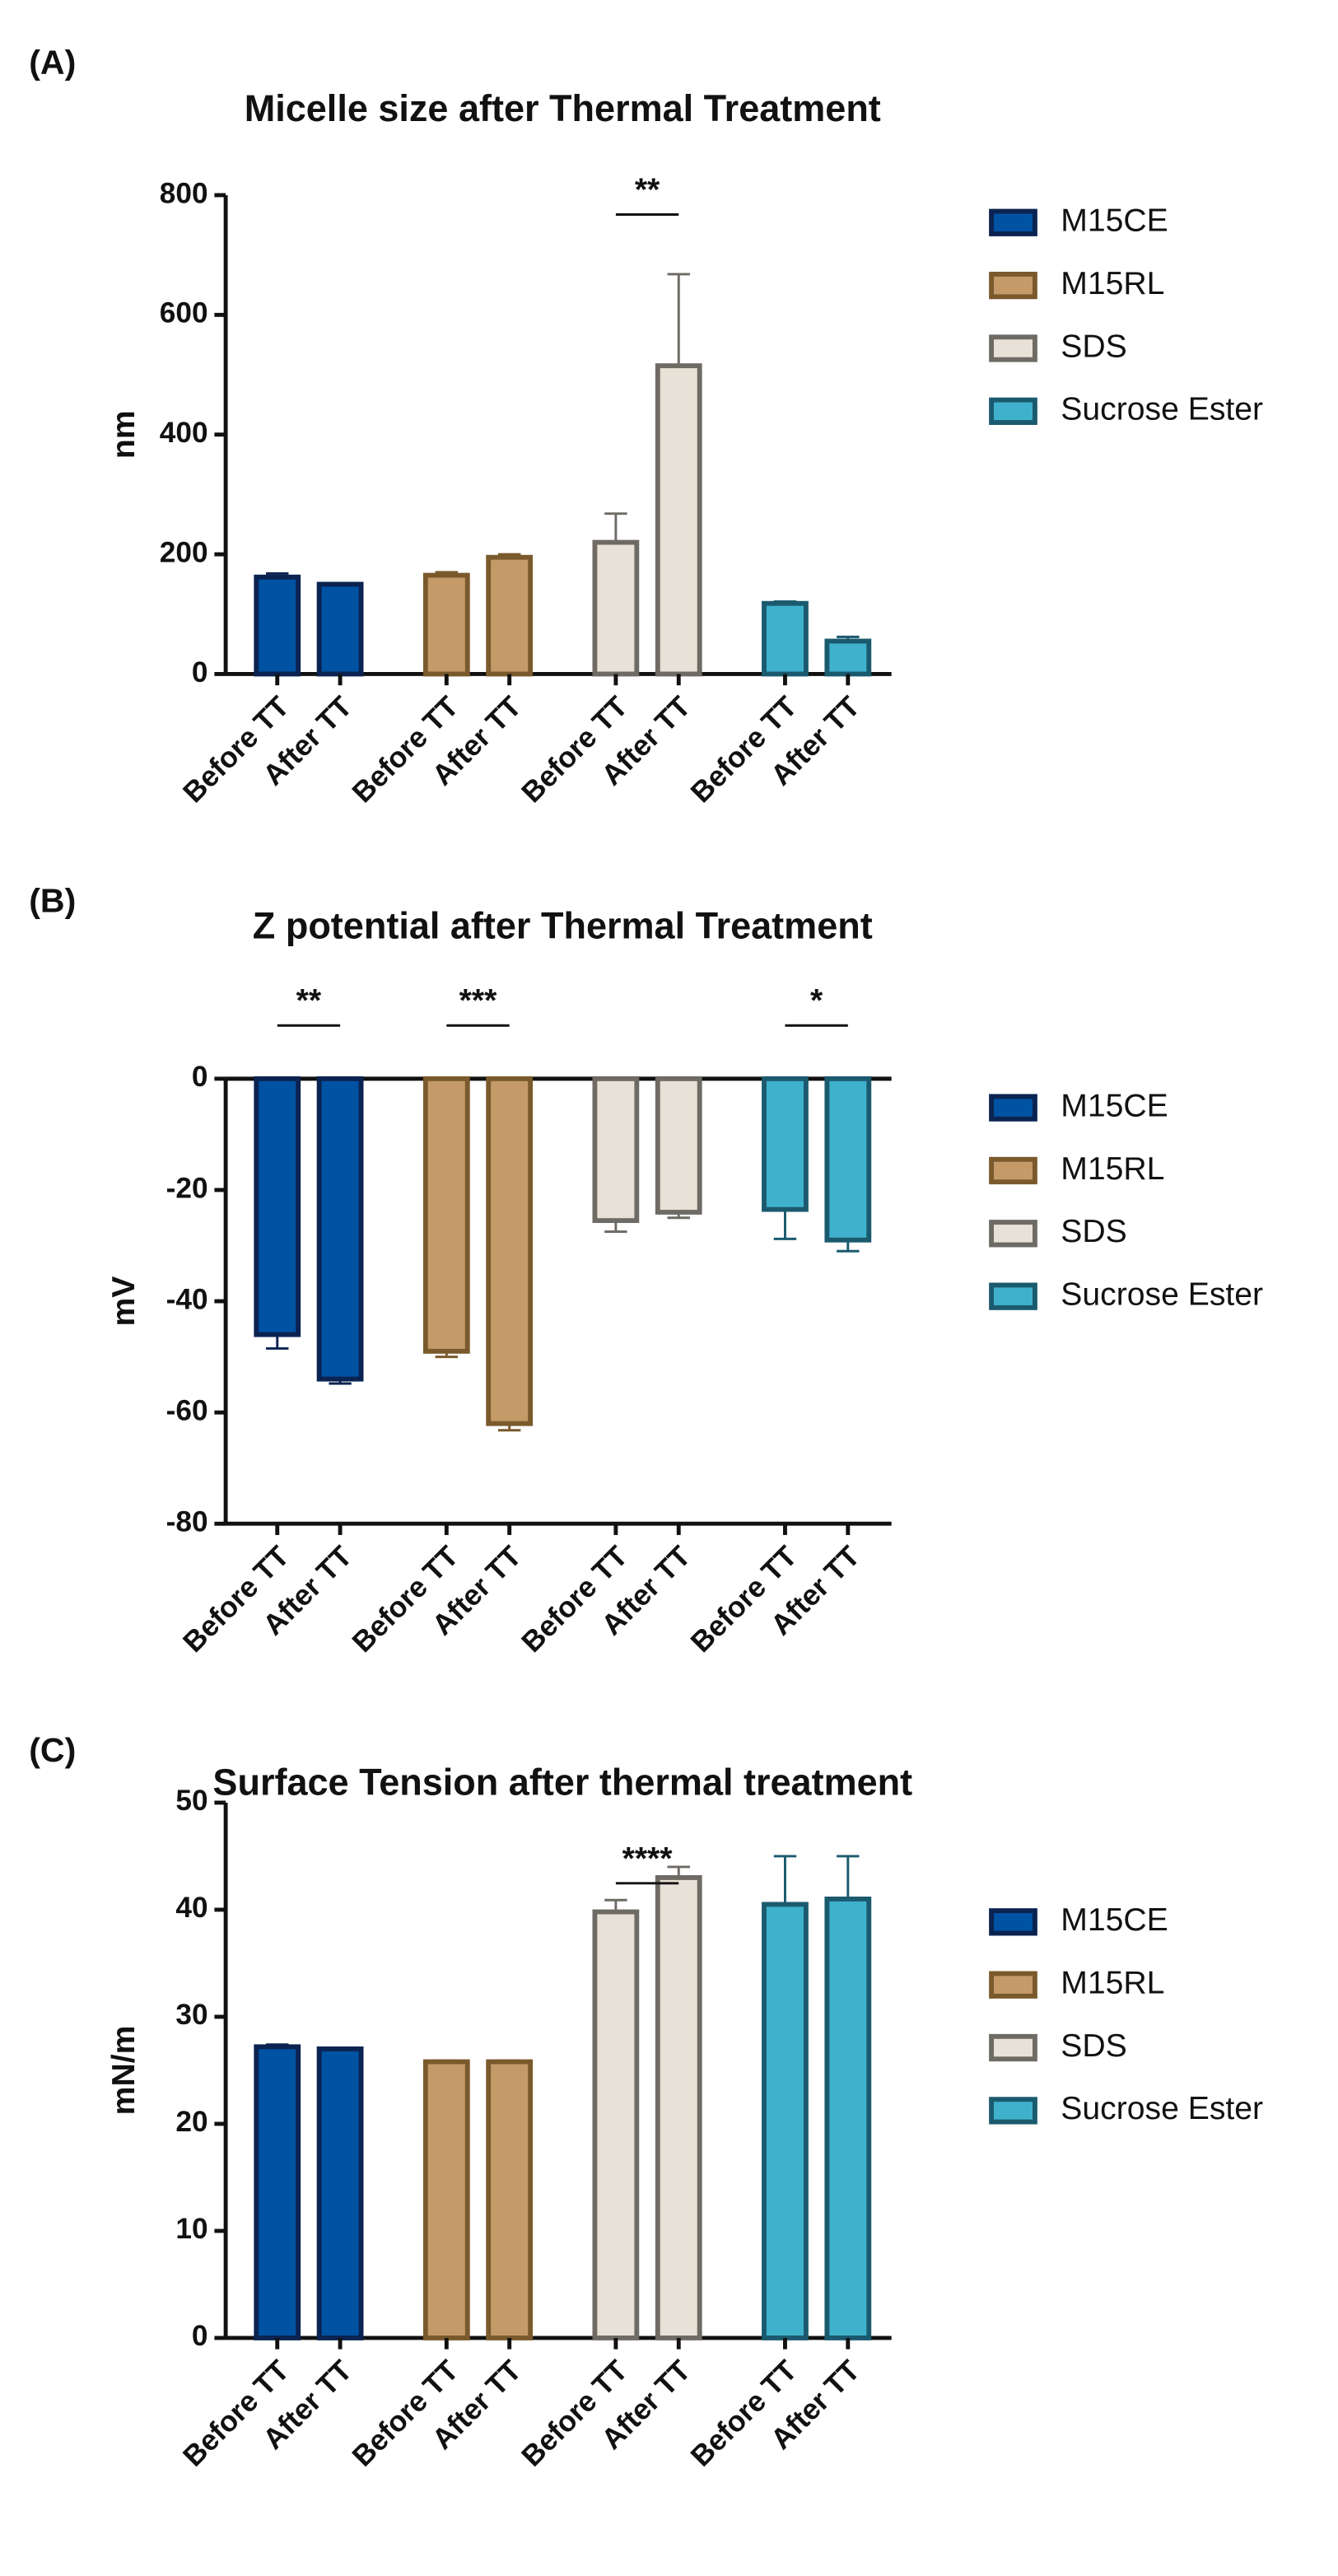 The image size is (1338, 2576). I want to click on chart-title: Z potential after Thermal Treatment, so click(563, 926).